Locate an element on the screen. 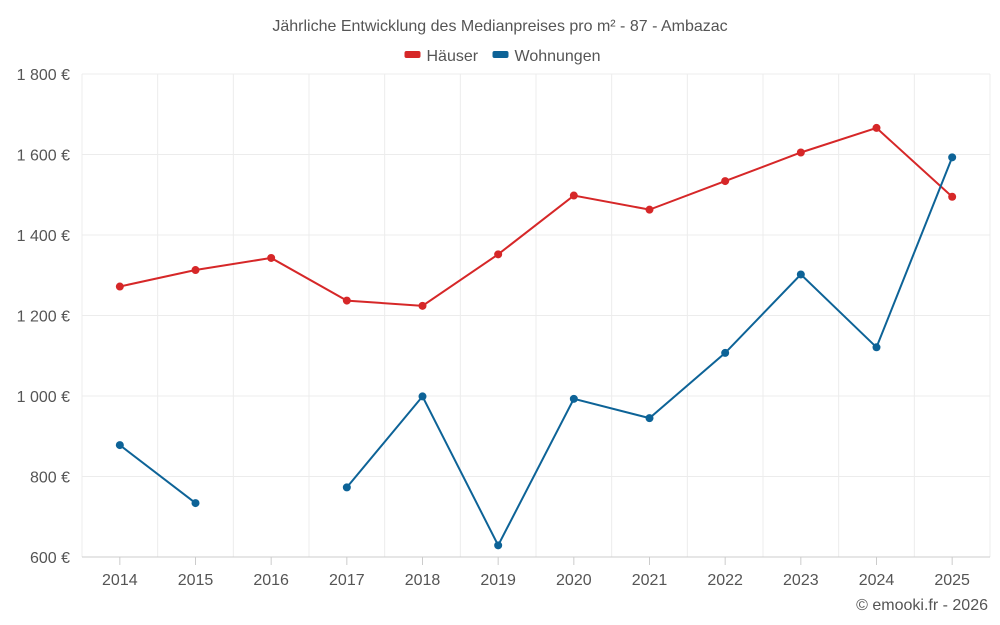 The image size is (1000, 625). x-tick-label: 2016 is located at coordinates (271, 580).